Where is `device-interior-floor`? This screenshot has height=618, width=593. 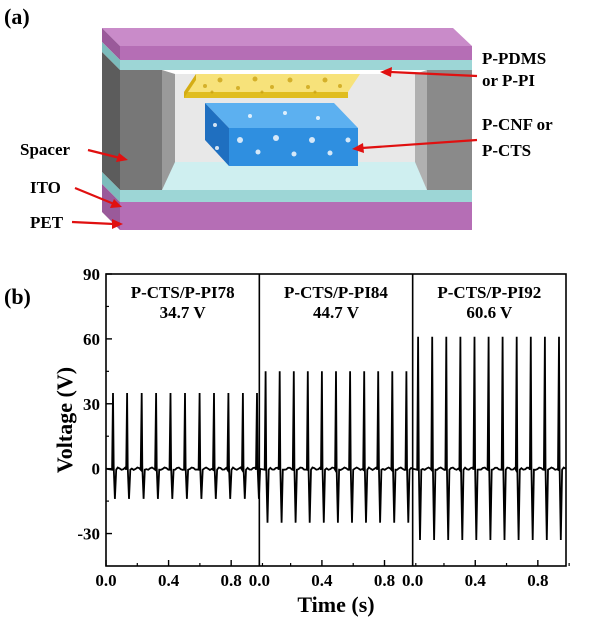 device-interior-floor is located at coordinates (284, 176).